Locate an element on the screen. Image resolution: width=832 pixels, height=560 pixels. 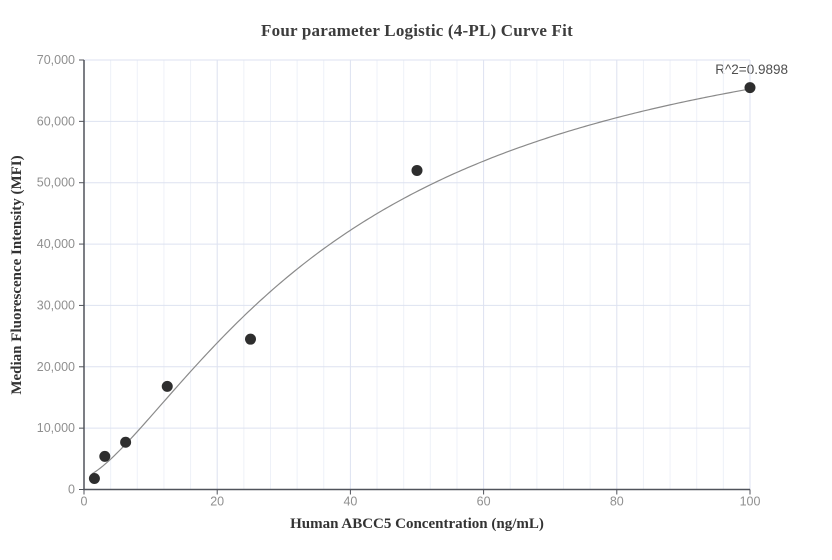
chart-title: Four parameter Logistic (4-PL) Curve Fit is located at coordinates (417, 30).